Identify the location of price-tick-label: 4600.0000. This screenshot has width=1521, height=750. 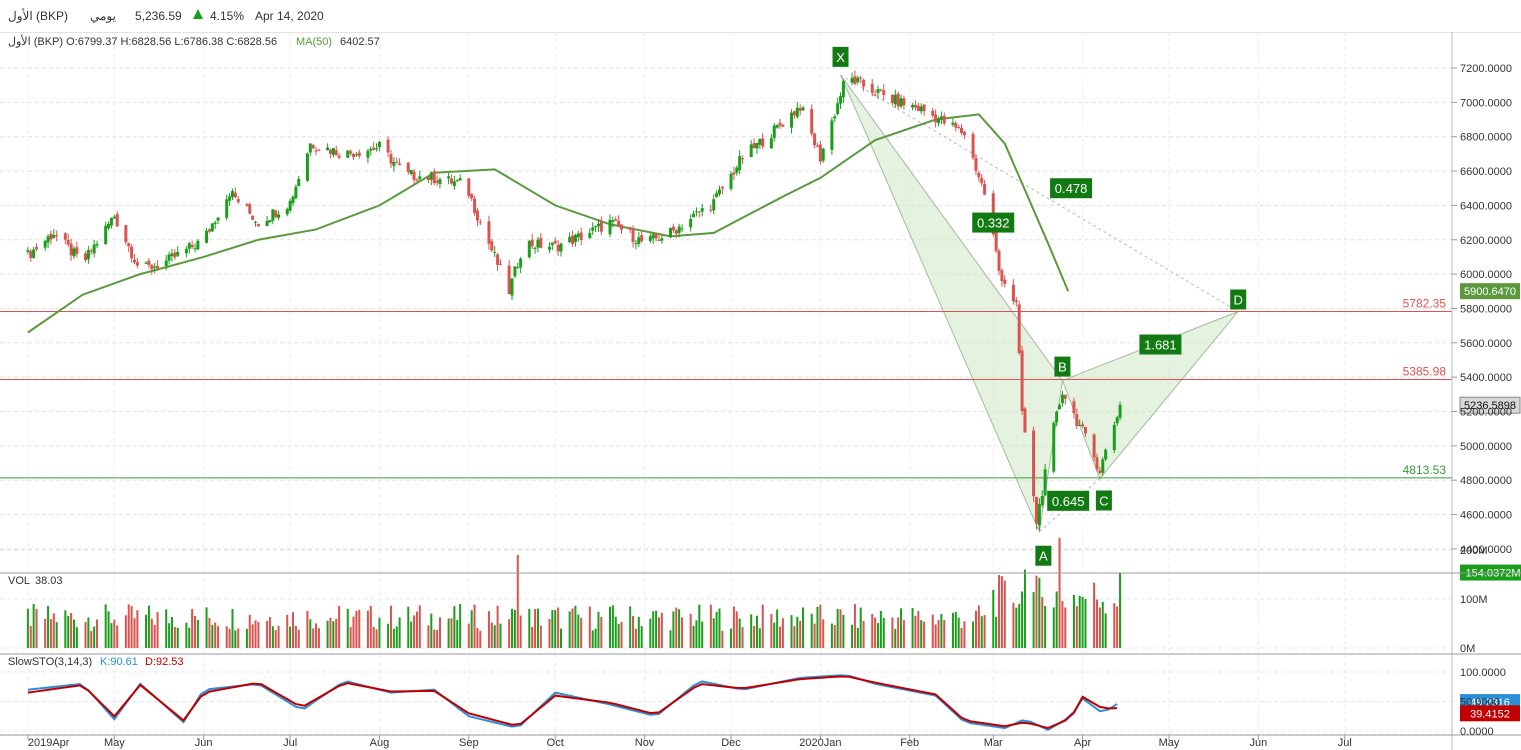
(1486, 516).